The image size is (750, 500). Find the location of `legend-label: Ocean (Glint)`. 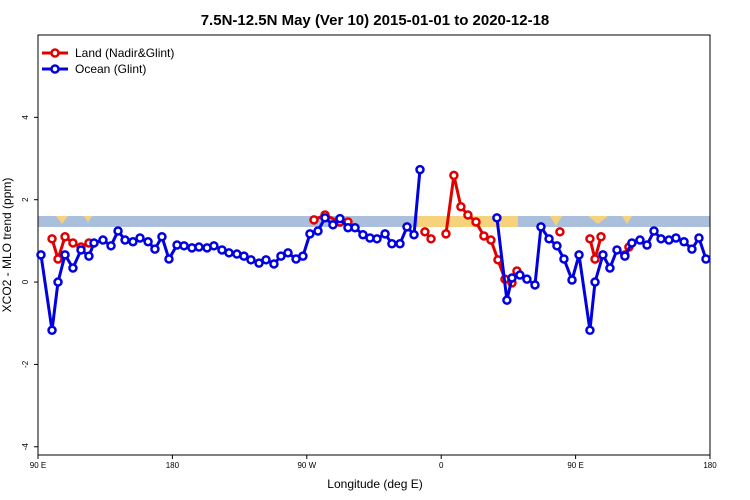

legend-label: Ocean (Glint) is located at coordinates (110, 69).